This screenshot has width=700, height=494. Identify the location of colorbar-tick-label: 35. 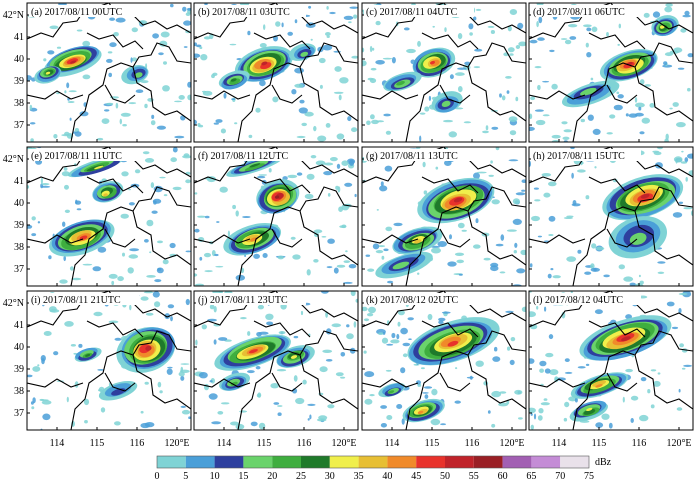
(359, 476).